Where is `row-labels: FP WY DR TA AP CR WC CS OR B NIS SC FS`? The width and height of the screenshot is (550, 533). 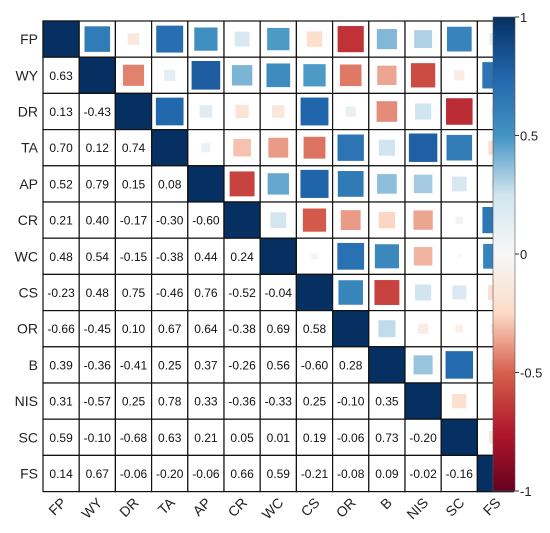 row-labels: FP WY DR TA AP CR WC CS OR B NIS SC FS is located at coordinates (27, 256).